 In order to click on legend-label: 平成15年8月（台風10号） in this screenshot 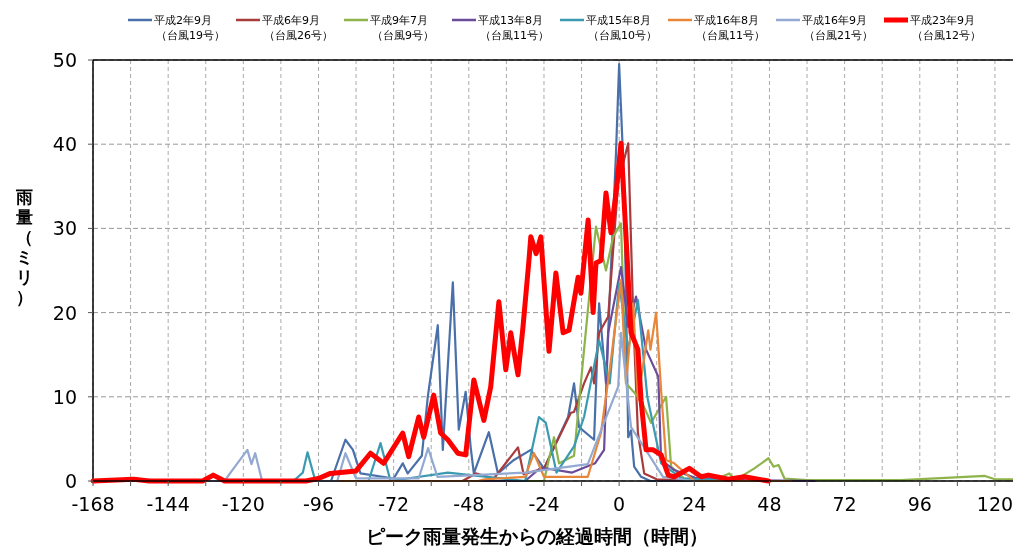, I will do `click(621, 28)`.